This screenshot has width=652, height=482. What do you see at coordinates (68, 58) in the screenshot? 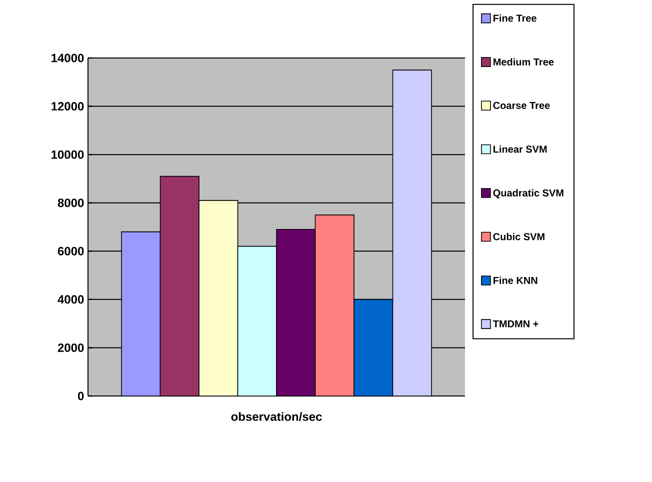
I see `y-tick-label: 14000` at bounding box center [68, 58].